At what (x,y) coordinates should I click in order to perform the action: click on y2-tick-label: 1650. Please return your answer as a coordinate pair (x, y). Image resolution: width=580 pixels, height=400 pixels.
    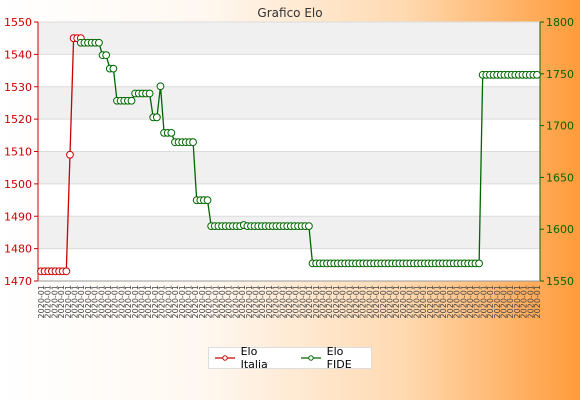
    Looking at the image, I should click on (560, 177).